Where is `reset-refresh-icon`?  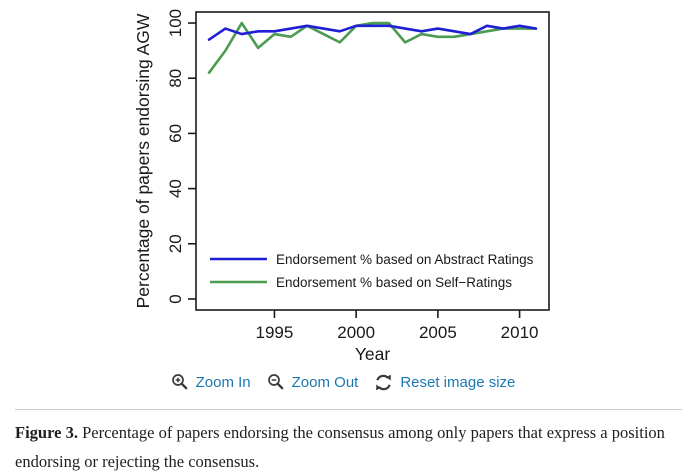
reset-refresh-icon is located at coordinates (383, 382).